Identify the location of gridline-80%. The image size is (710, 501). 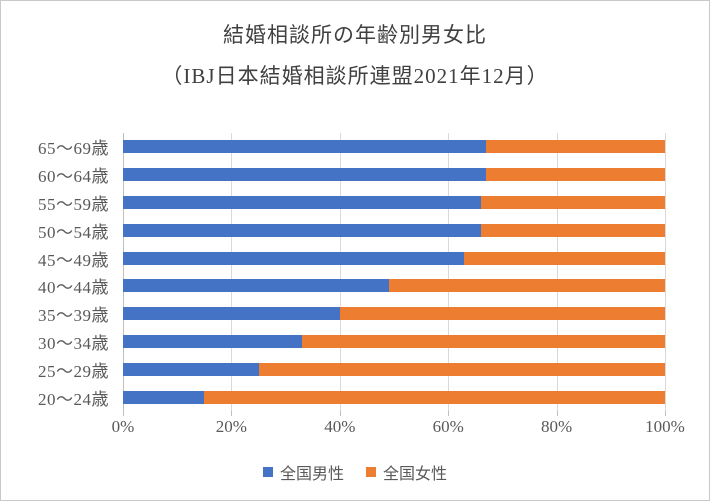
(557, 272).